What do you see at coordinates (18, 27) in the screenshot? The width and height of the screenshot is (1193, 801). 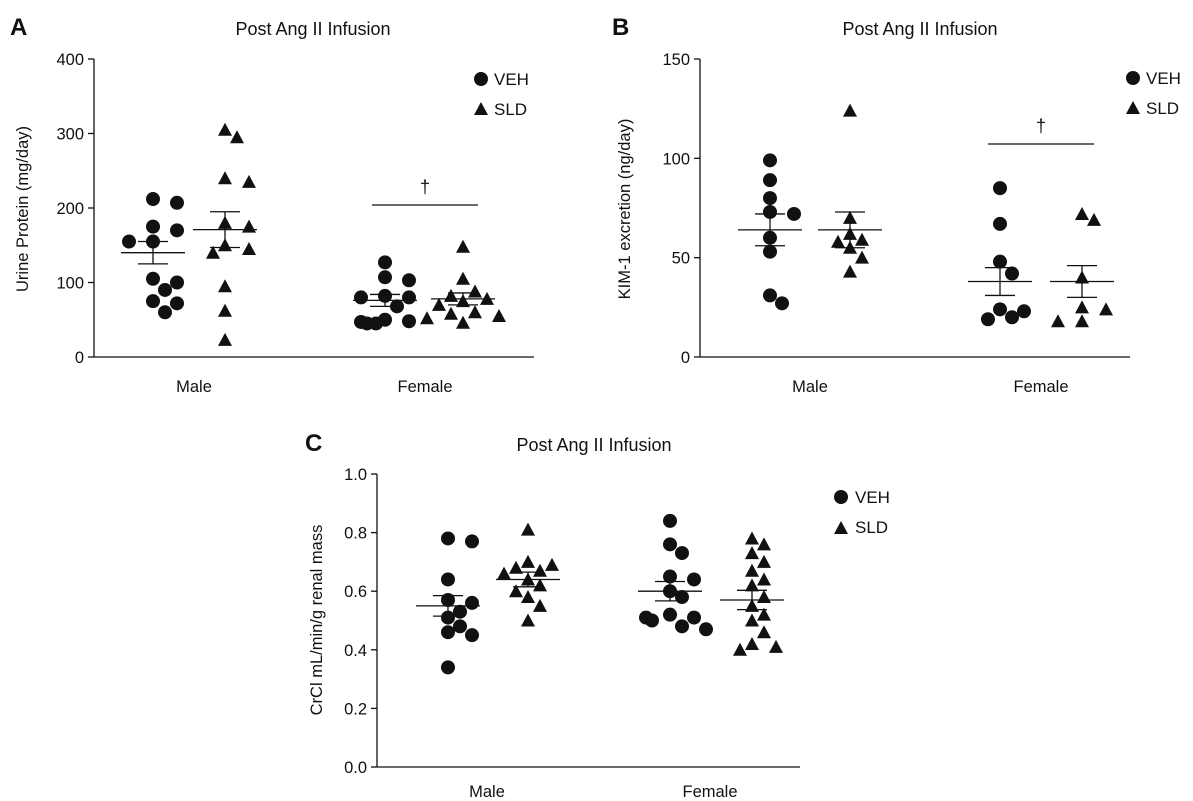 I see `panel-label: A` at bounding box center [18, 27].